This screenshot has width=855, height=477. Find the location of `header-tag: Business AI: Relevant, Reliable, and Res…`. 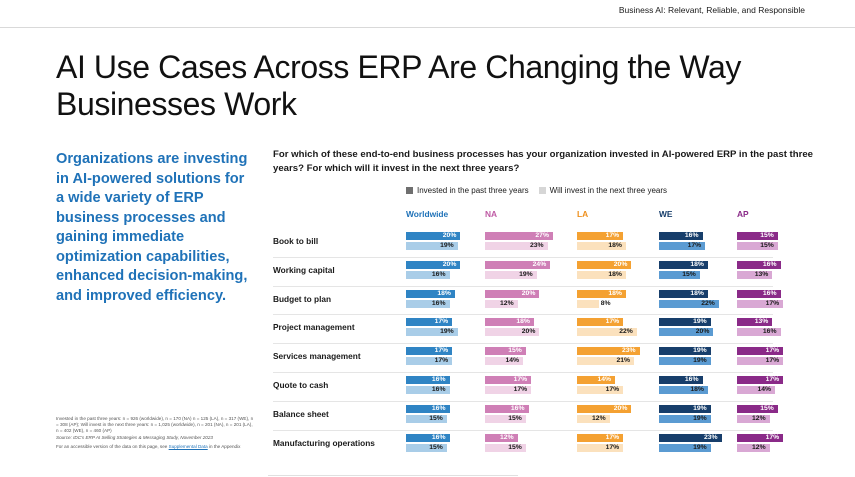

header-tag: Business AI: Relevant, Reliable, and Res… is located at coordinates (711, 10).